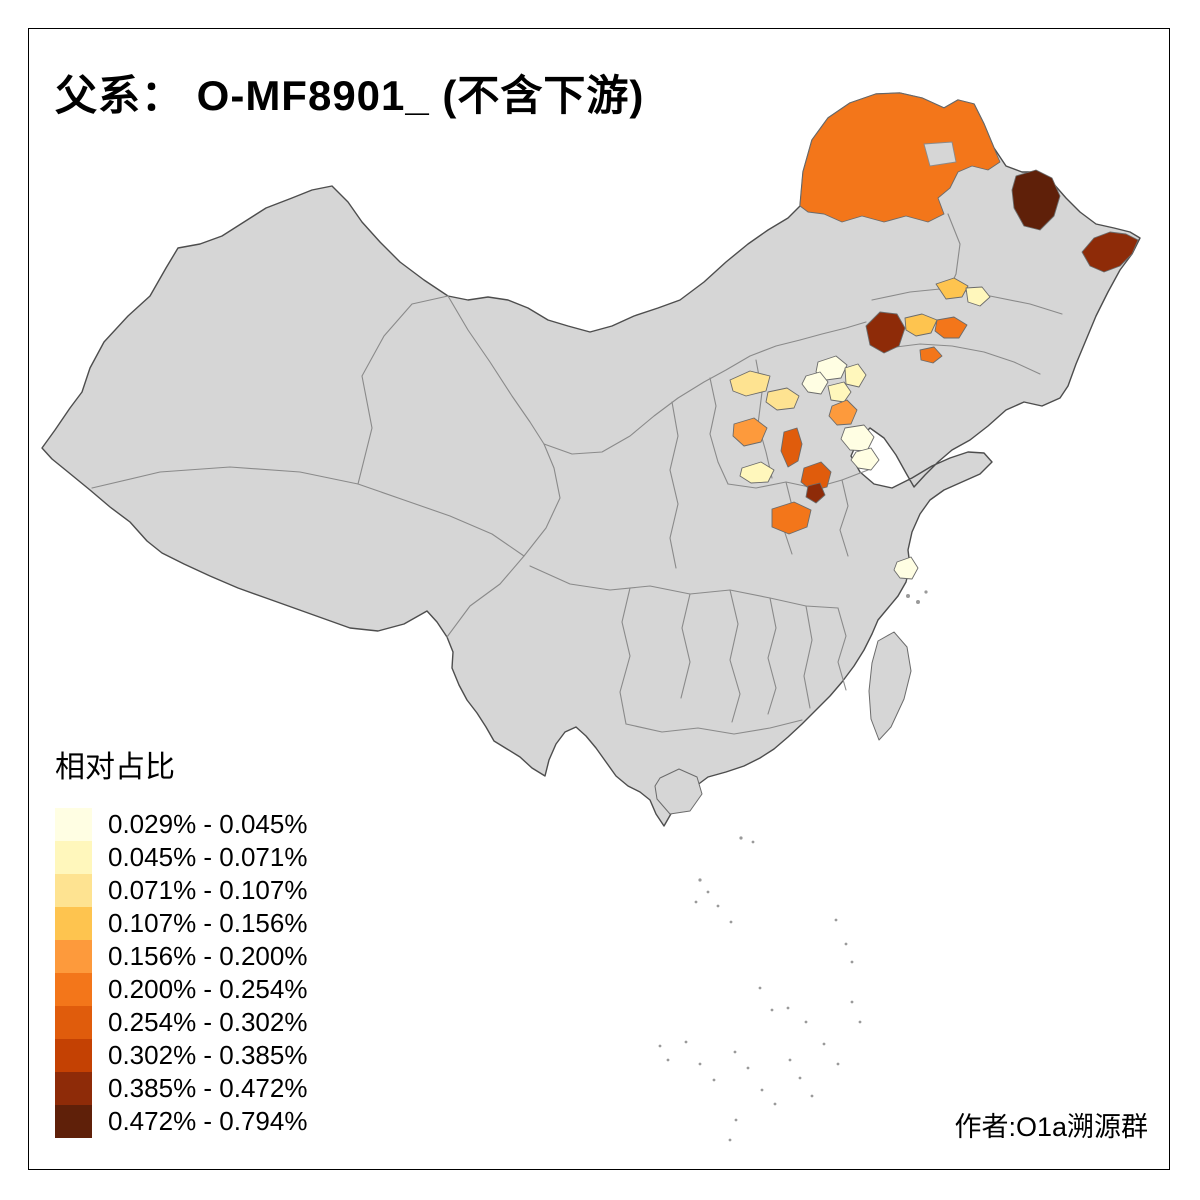  I want to click on author-credit: 作者:O1a溯源群, so click(1051, 1127).